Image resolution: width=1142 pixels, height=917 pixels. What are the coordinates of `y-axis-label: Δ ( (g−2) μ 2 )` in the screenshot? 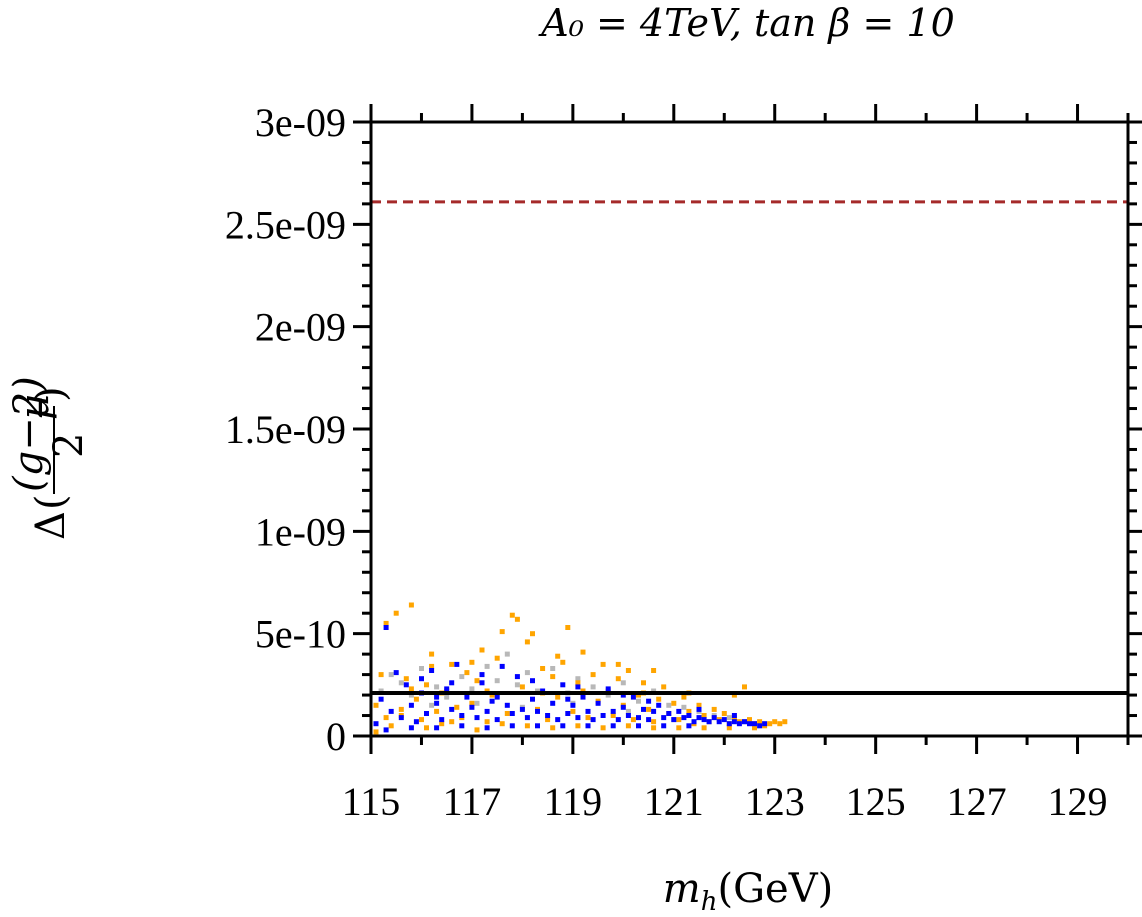 It's located at (49, 458).